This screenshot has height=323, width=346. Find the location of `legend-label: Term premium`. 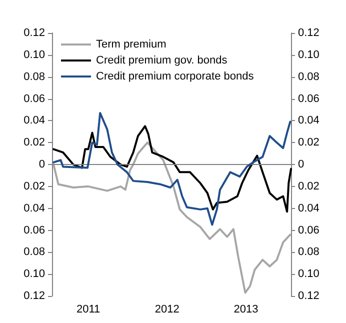

legend-label: Term premium is located at coordinates (131, 44).